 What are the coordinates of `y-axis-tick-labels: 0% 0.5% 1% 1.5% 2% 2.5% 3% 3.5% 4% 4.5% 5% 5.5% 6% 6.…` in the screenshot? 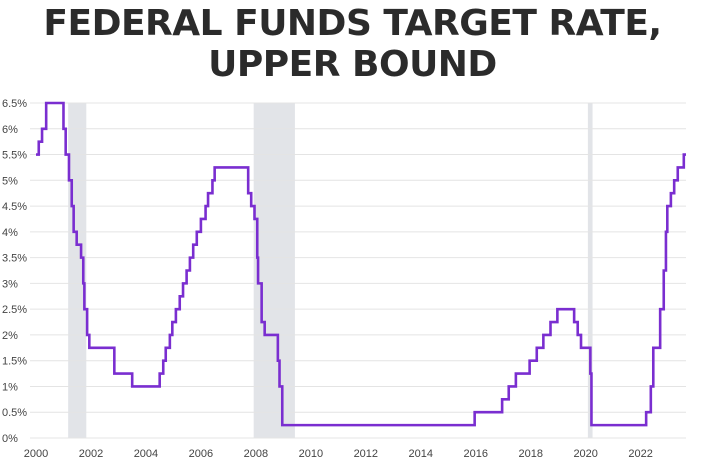 It's located at (14, 271).